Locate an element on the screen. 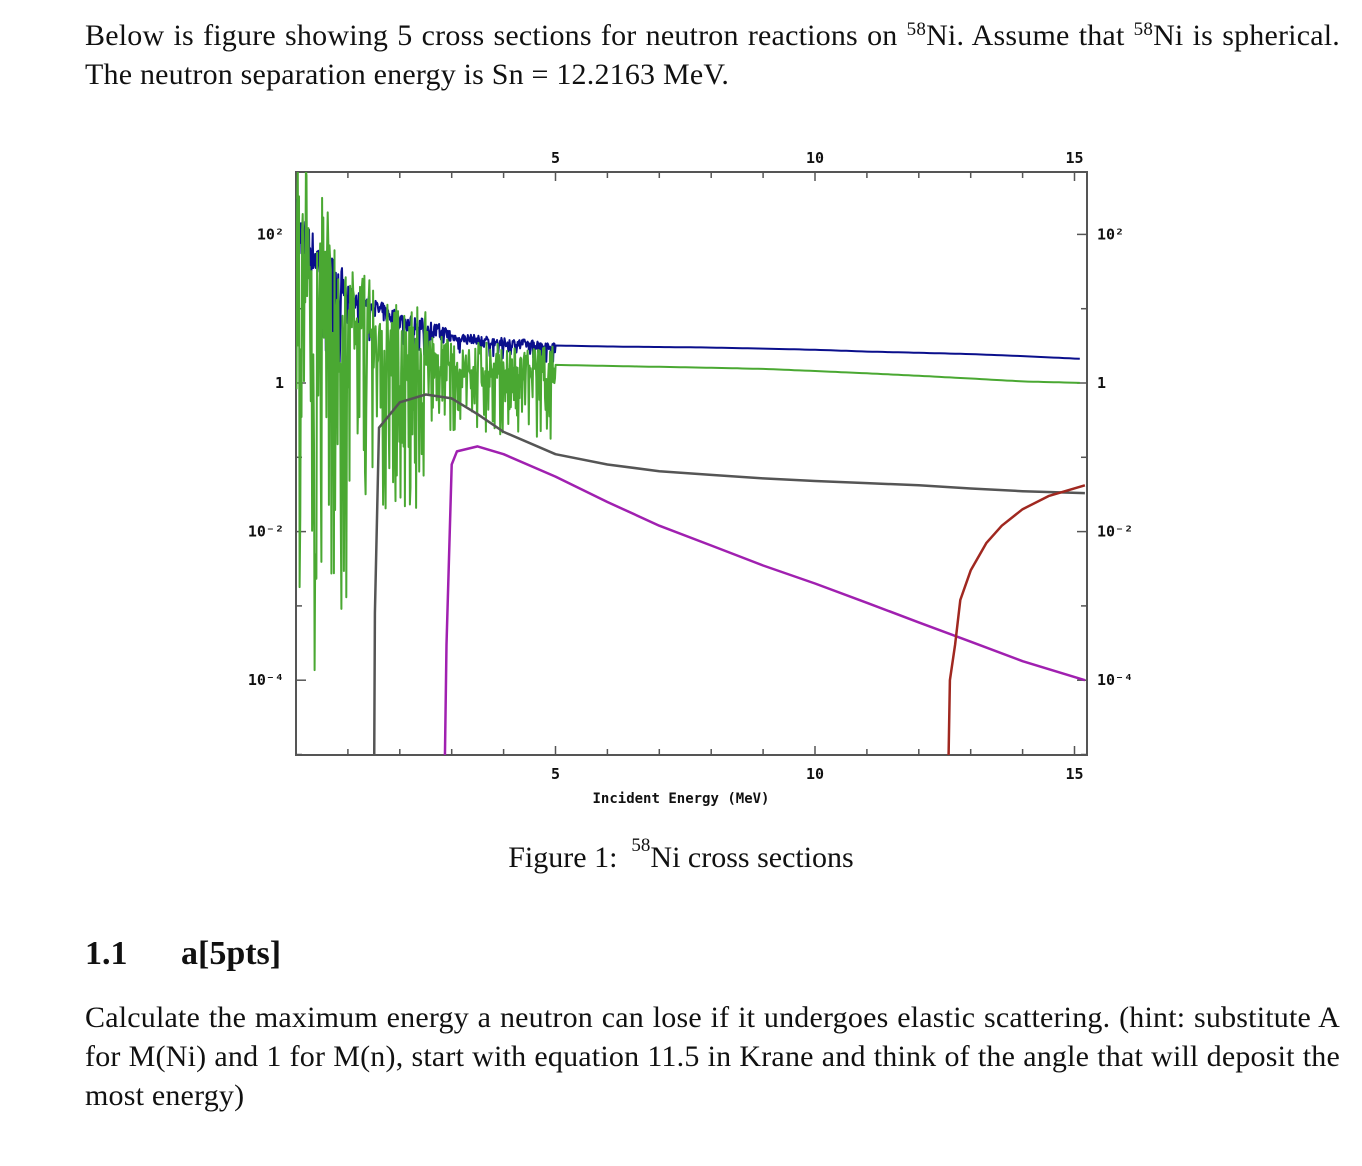  y-tick-label-left: 1 is located at coordinates (279, 383).